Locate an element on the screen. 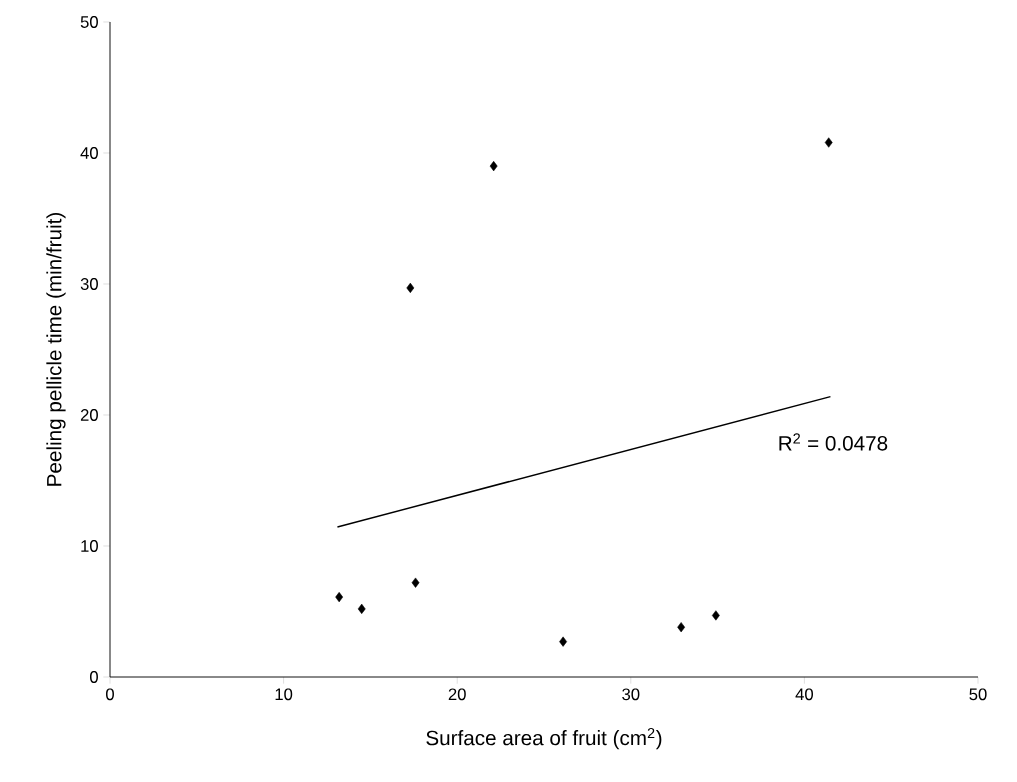 This screenshot has height=782, width=1017. y-tick-label: 10 is located at coordinates (89, 546).